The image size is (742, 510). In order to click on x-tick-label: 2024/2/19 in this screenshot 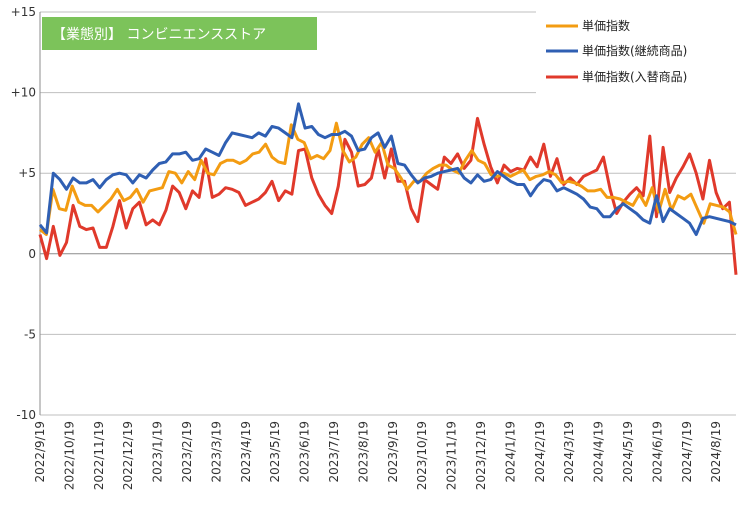, I will do `click(540, 452)`.